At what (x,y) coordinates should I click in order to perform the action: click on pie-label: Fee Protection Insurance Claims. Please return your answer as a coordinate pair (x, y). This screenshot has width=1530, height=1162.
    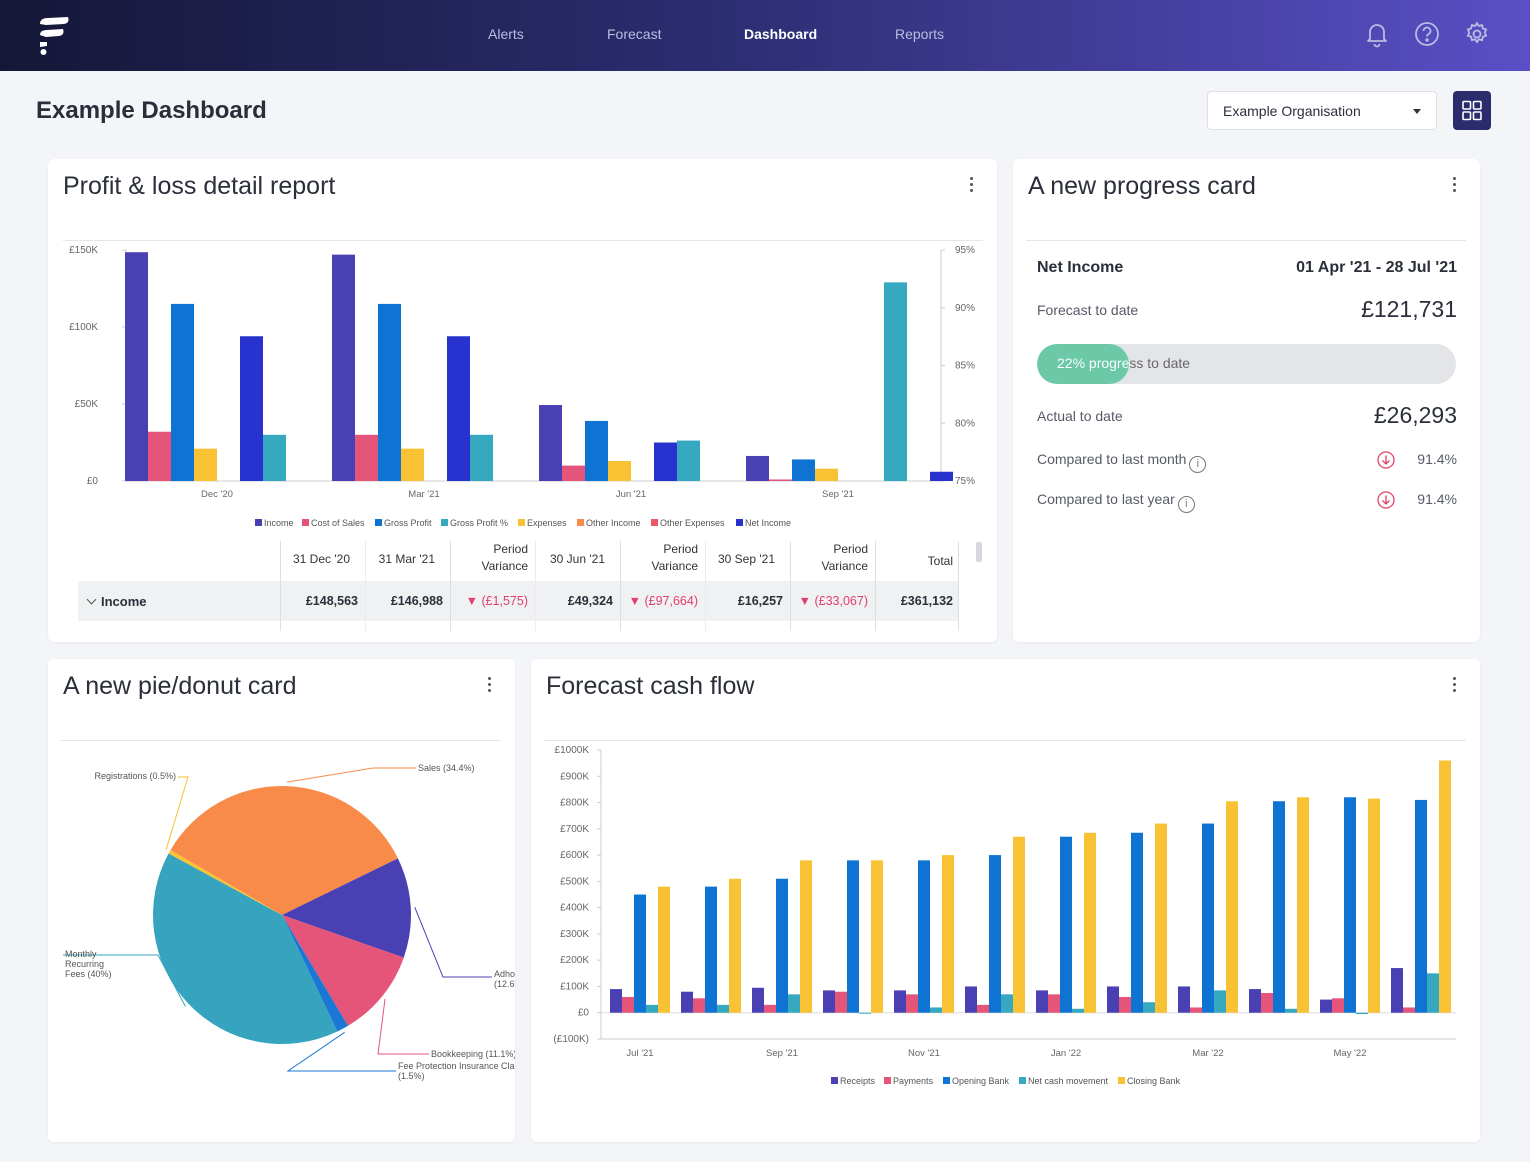
    Looking at the image, I should click on (456, 1066).